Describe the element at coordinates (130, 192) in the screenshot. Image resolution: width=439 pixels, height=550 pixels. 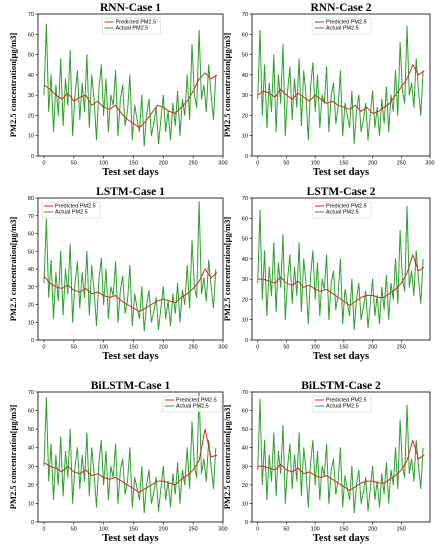
I see `chart-title: LSTM-Case 1` at that location.